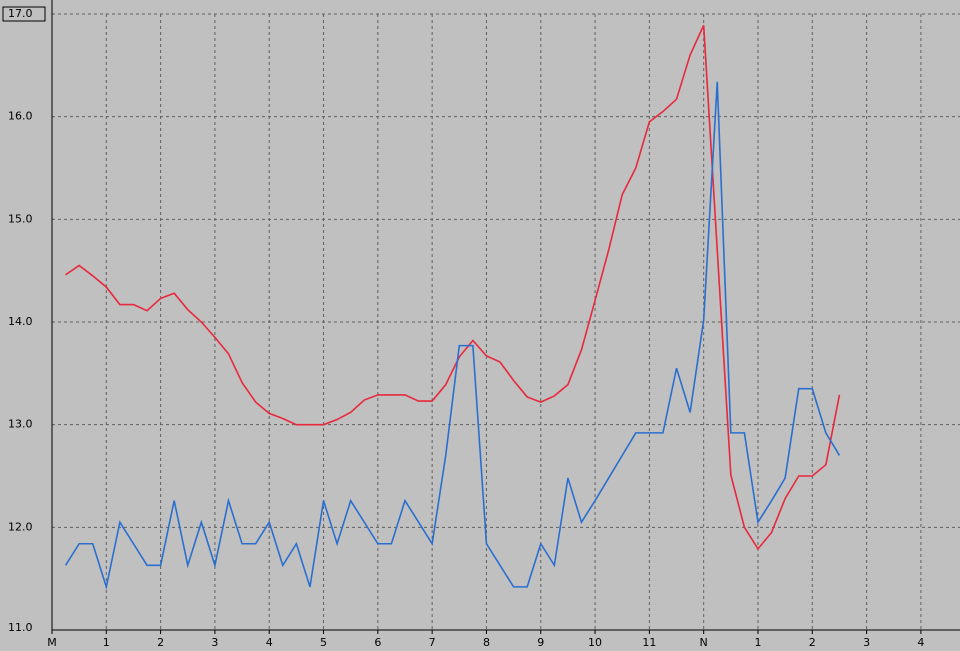  Describe the element at coordinates (649, 642) in the screenshot. I see `x-tick-label: 11` at that location.